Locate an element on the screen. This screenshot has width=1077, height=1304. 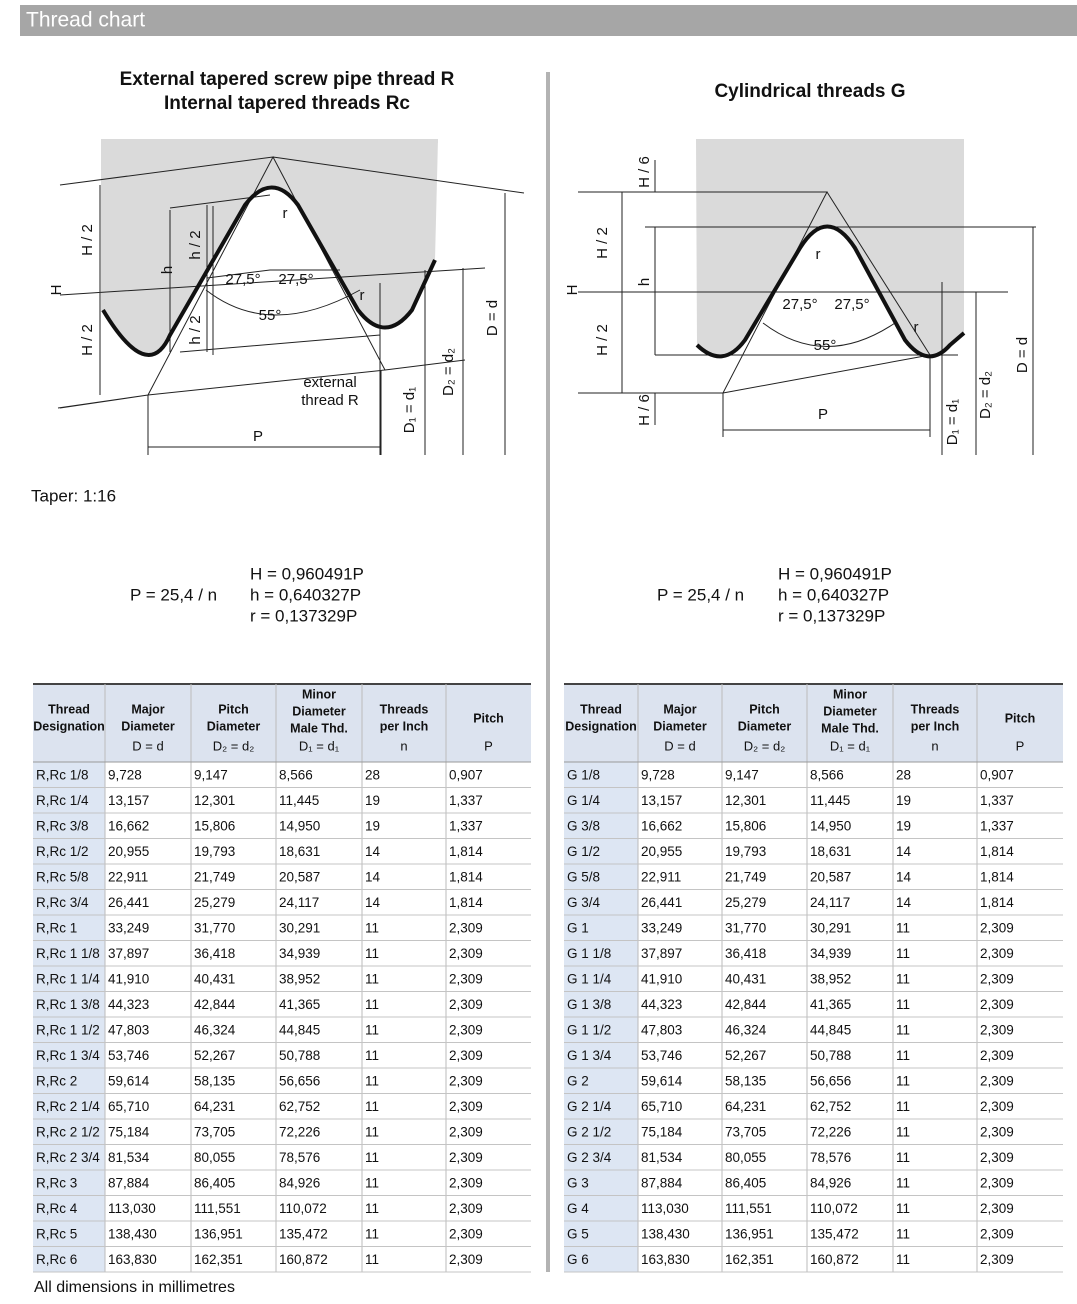
dim-label: D₁ = d₁ is located at coordinates (952, 422).